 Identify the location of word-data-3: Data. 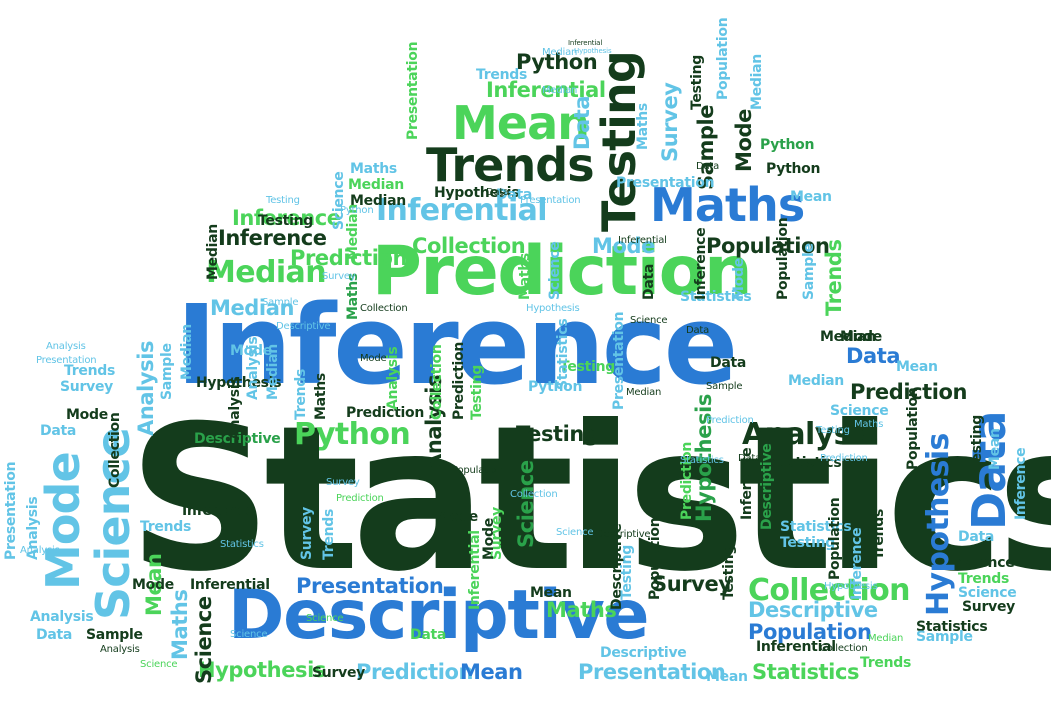
(582, 122).